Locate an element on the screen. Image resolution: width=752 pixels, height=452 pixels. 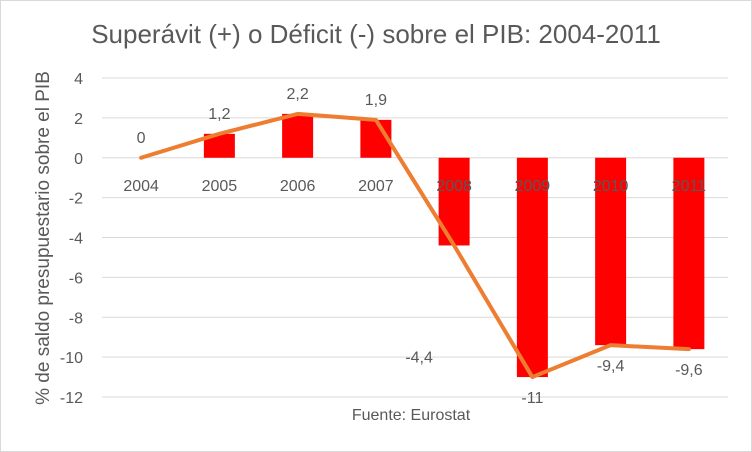
y-tick-label: -12 is located at coordinates (71, 398).